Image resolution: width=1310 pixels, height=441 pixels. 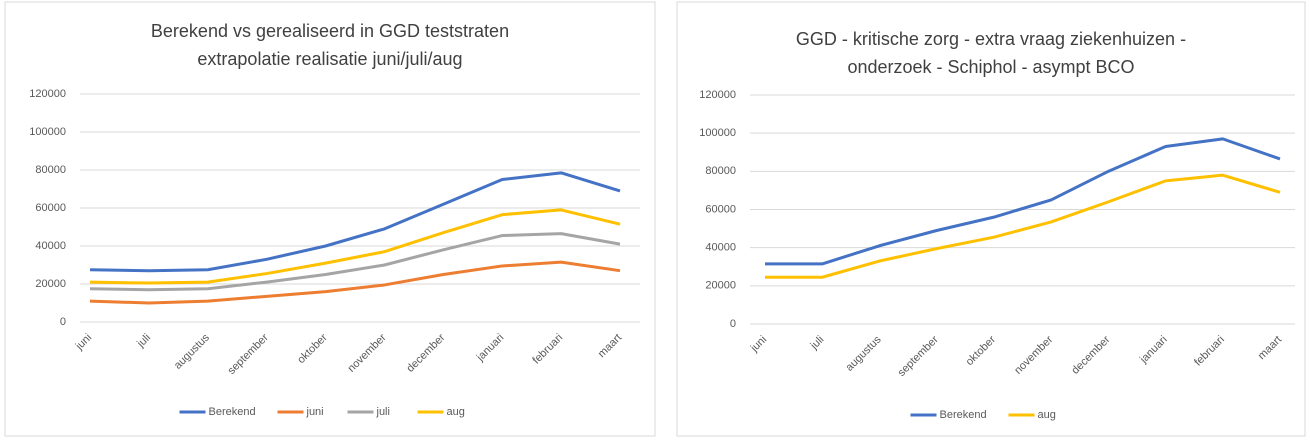 What do you see at coordinates (383, 412) in the screenshot?
I see `legend-label: juli` at bounding box center [383, 412].